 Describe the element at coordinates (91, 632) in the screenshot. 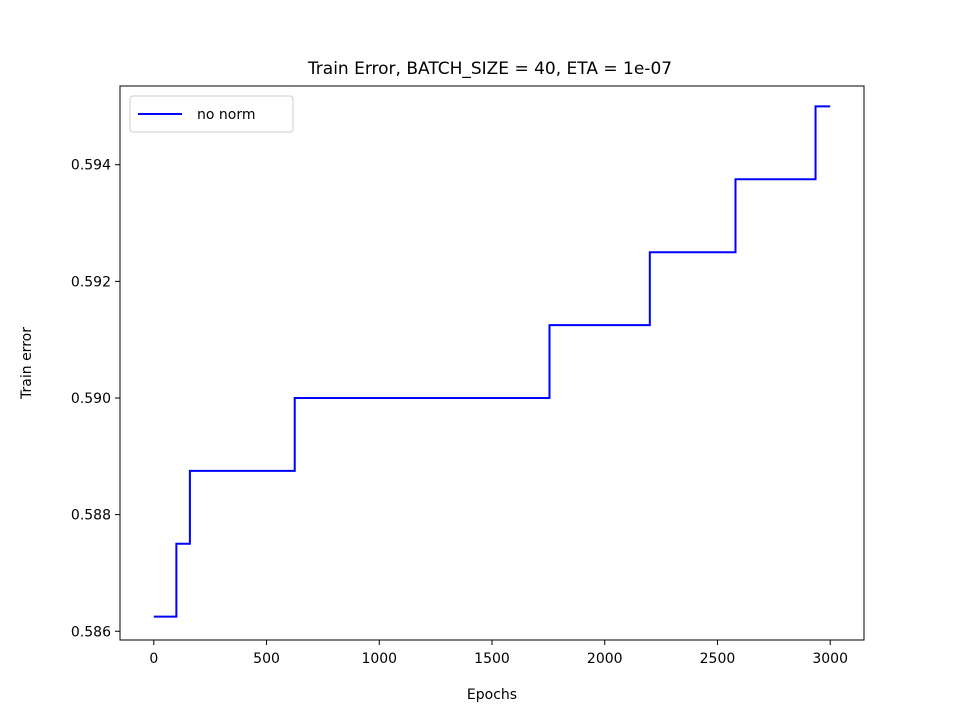

I see `y-tick-label: 0.586` at that location.